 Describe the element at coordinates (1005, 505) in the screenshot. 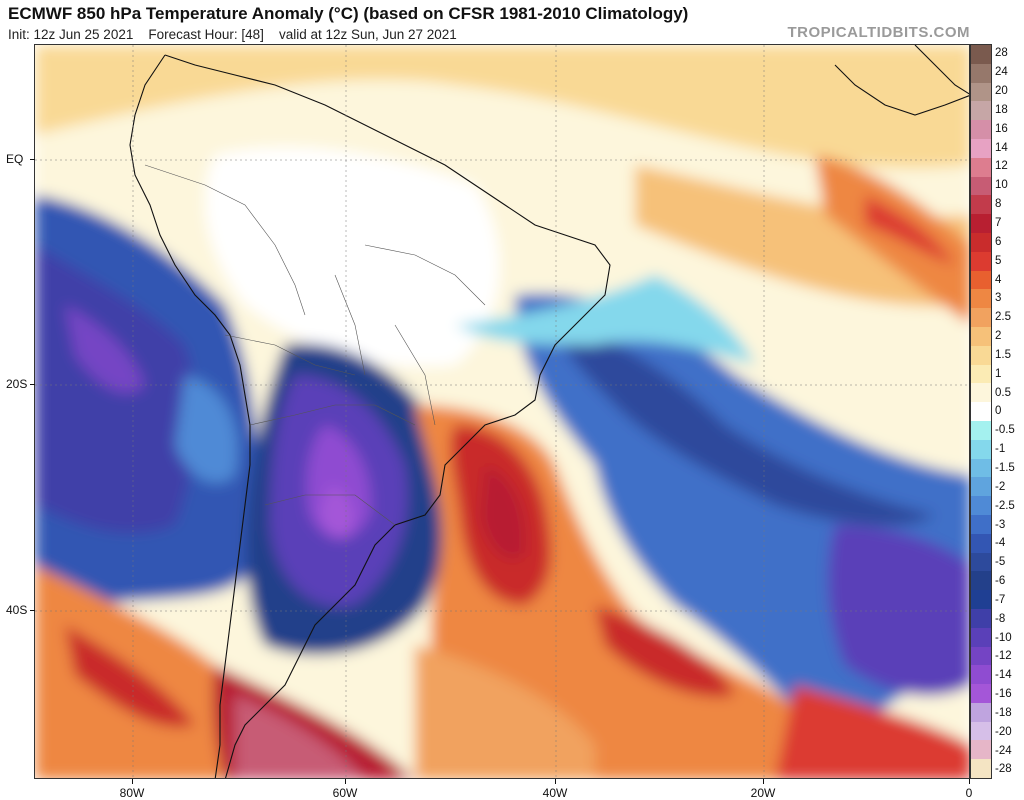

I see `colorbar-label: -2.5` at that location.